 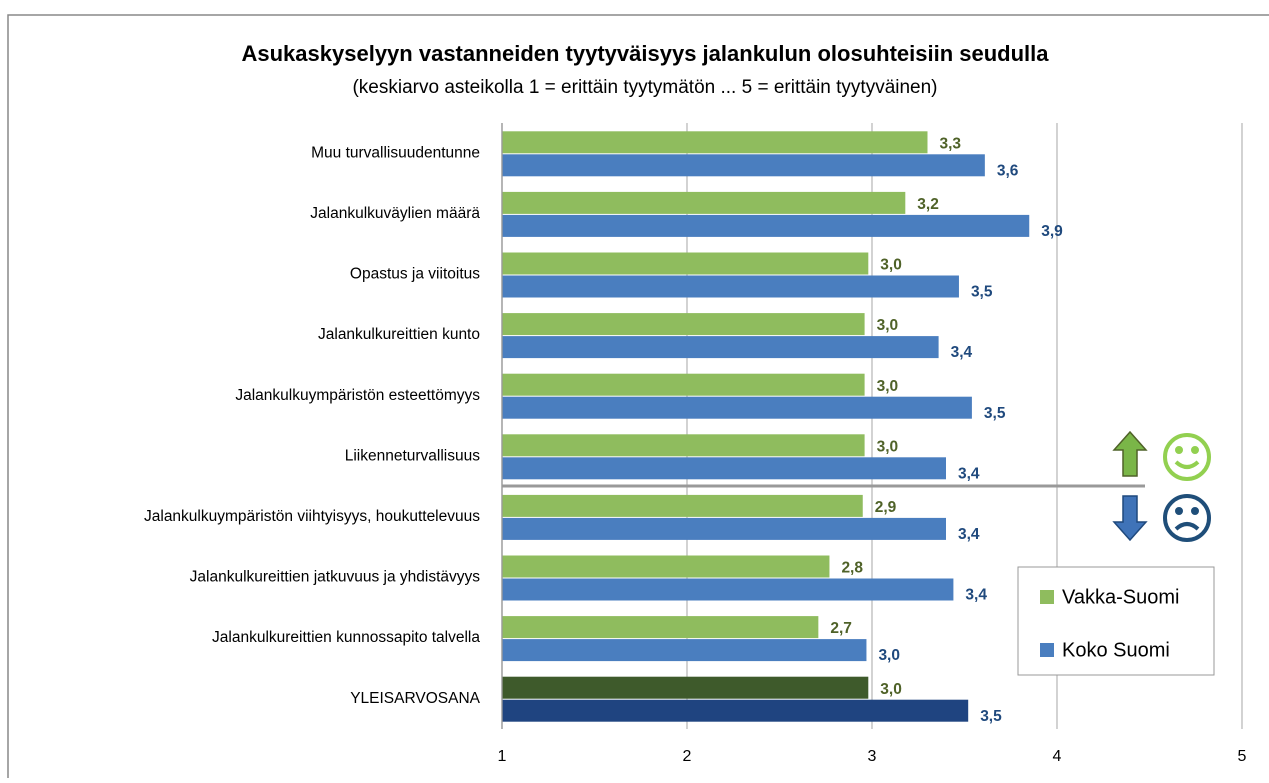 What do you see at coordinates (1130, 518) in the screenshot?
I see `down-arrow` at bounding box center [1130, 518].